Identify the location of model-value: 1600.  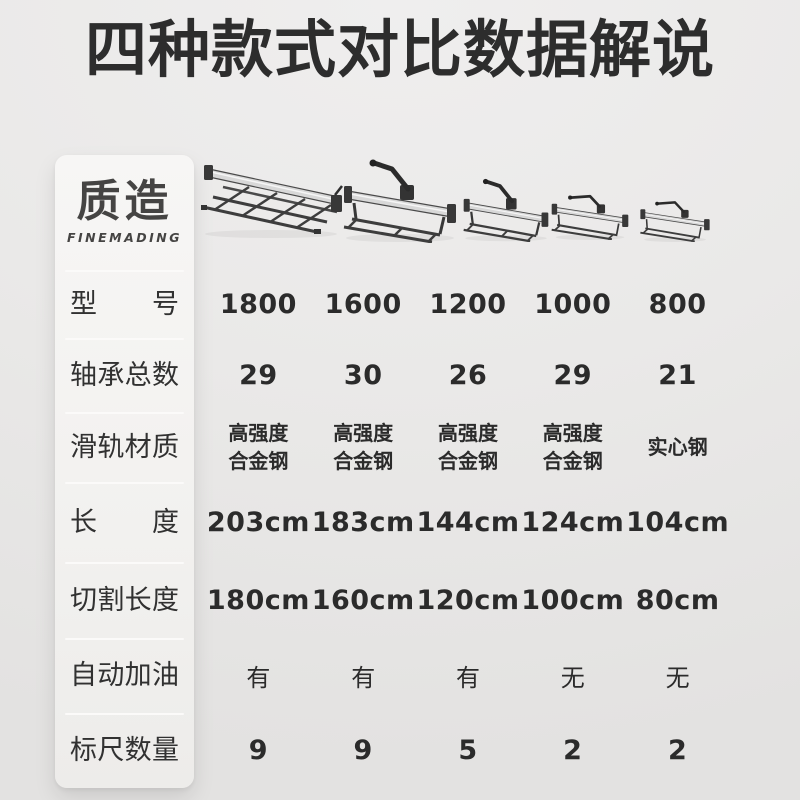
(363, 304).